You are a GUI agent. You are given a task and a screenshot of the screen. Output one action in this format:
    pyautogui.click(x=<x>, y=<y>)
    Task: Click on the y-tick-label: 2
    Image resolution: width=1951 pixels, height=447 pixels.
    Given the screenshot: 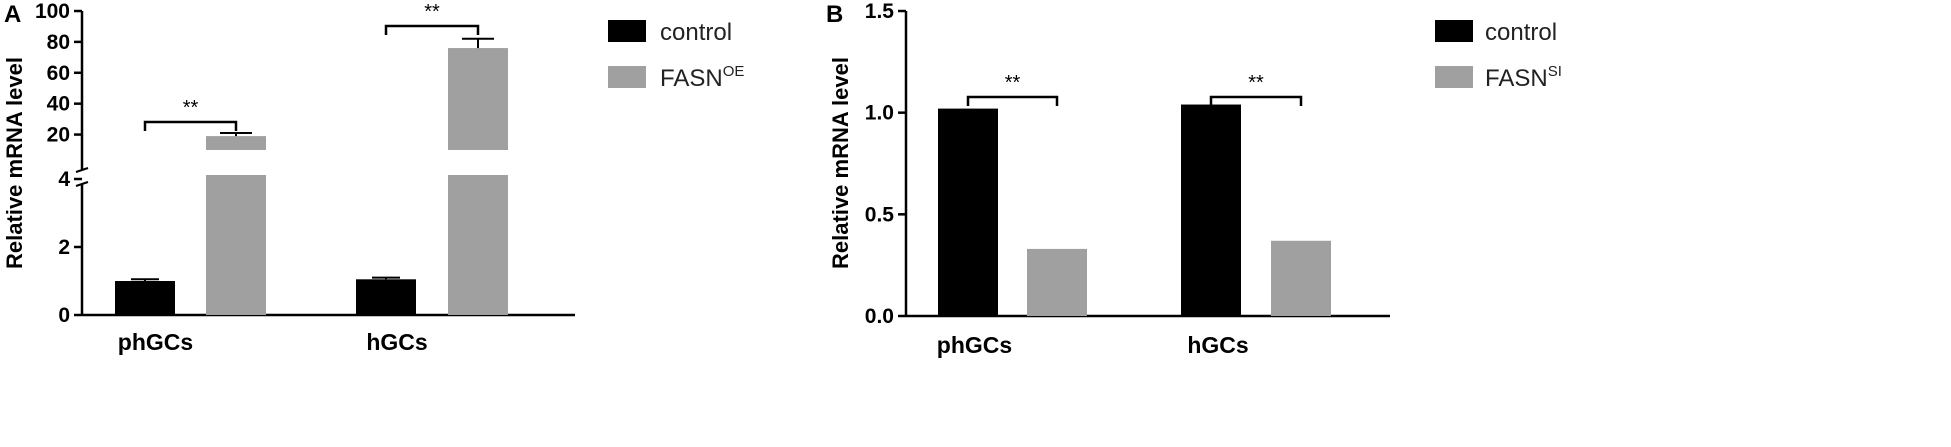 What is the action you would take?
    pyautogui.click(x=64, y=247)
    